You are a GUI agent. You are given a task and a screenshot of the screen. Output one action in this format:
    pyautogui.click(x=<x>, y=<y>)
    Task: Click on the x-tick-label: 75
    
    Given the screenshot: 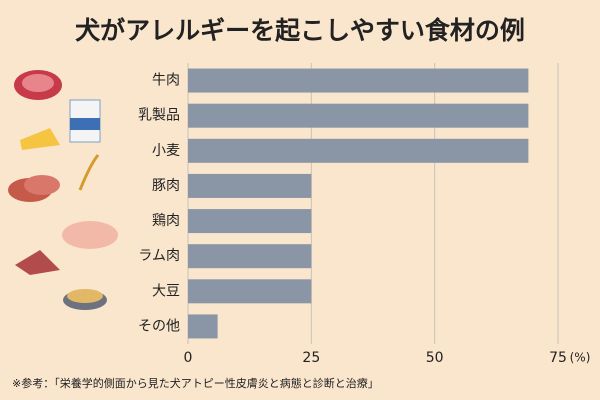 What is the action you would take?
    pyautogui.click(x=558, y=358)
    